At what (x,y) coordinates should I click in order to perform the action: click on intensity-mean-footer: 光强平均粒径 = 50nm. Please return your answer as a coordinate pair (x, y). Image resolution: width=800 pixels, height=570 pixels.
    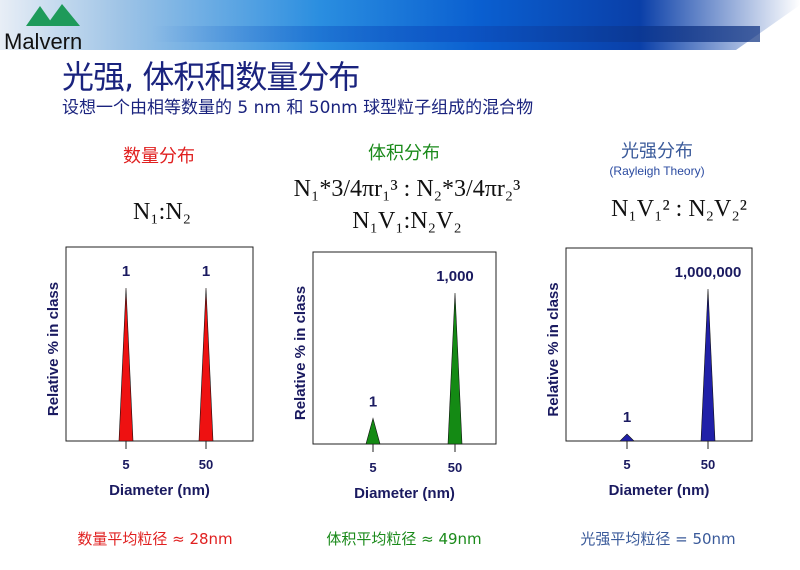
    Looking at the image, I should click on (658, 539).